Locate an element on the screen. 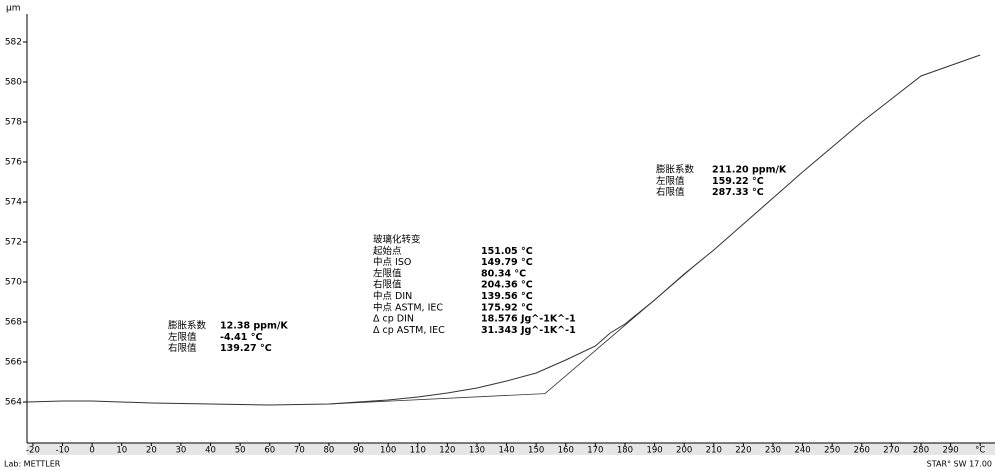 The height and width of the screenshot is (470, 996). annotation-value: 139.56 °C is located at coordinates (507, 296).